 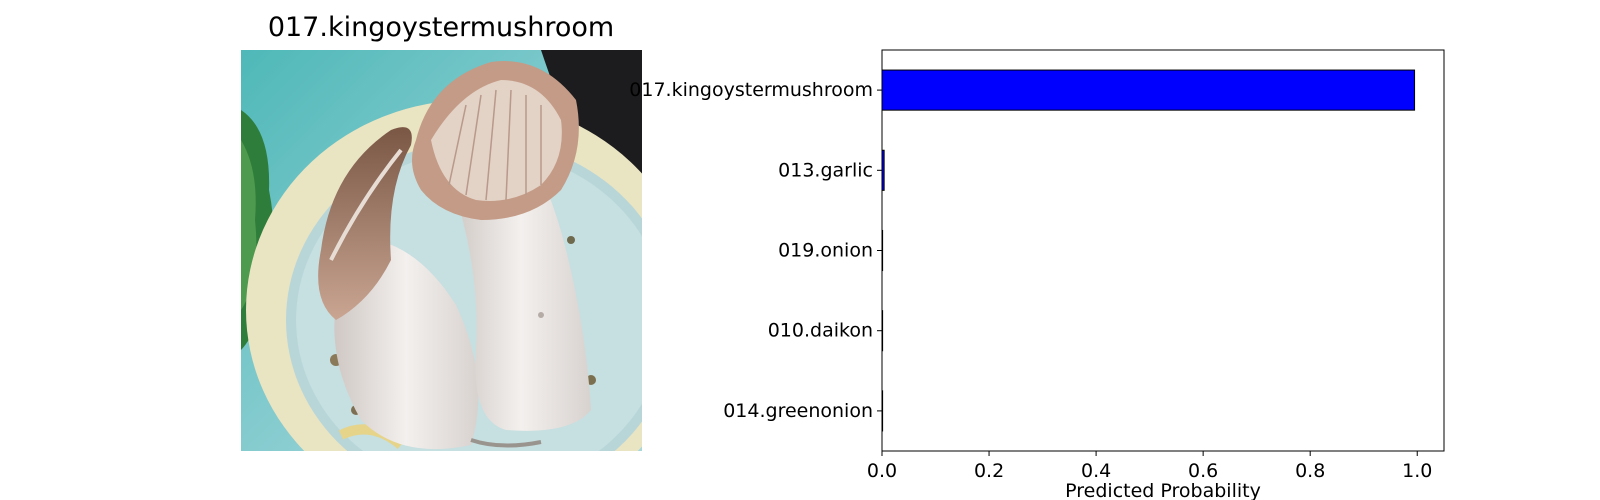 I want to click on x-tick-label: 0.6, so click(x=1203, y=471).